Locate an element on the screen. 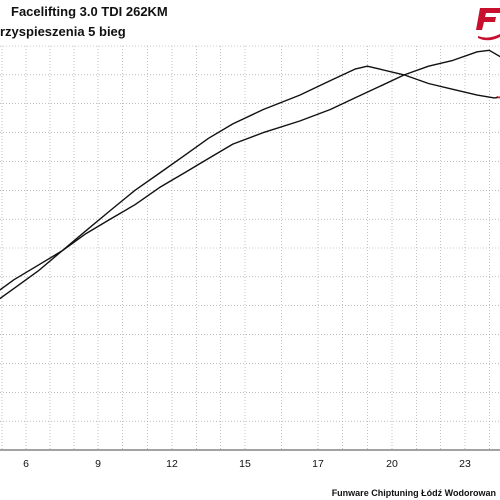 This screenshot has width=500, height=500. x-tick-label: 17 is located at coordinates (318, 464).